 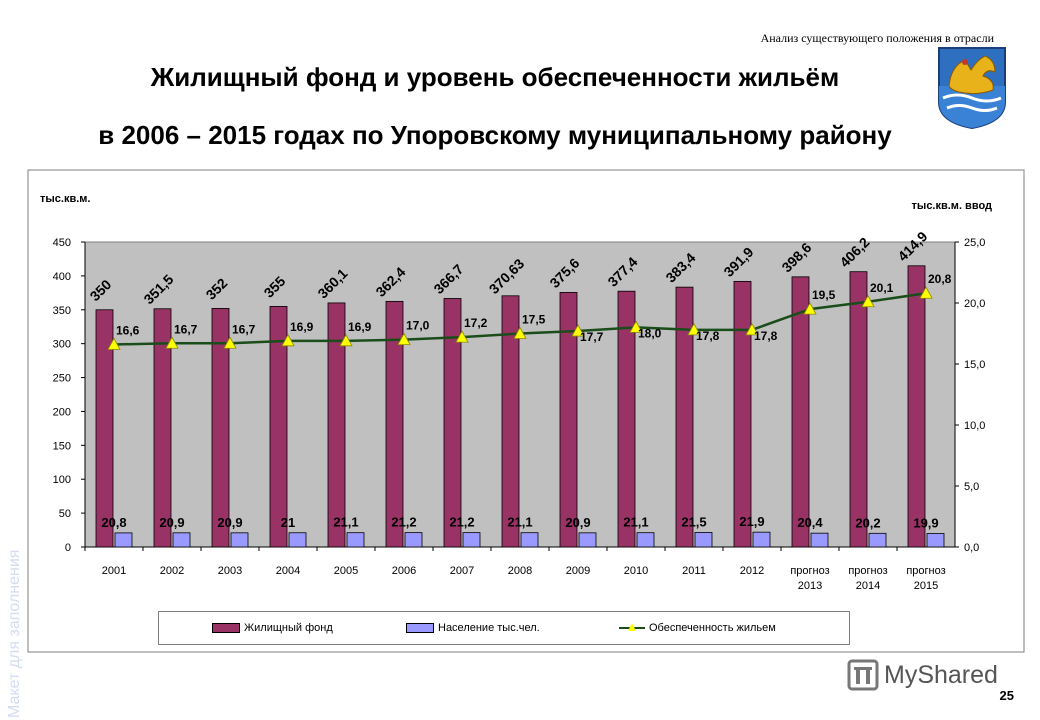 I want to click on x-tick-label: 2011, so click(x=694, y=571).